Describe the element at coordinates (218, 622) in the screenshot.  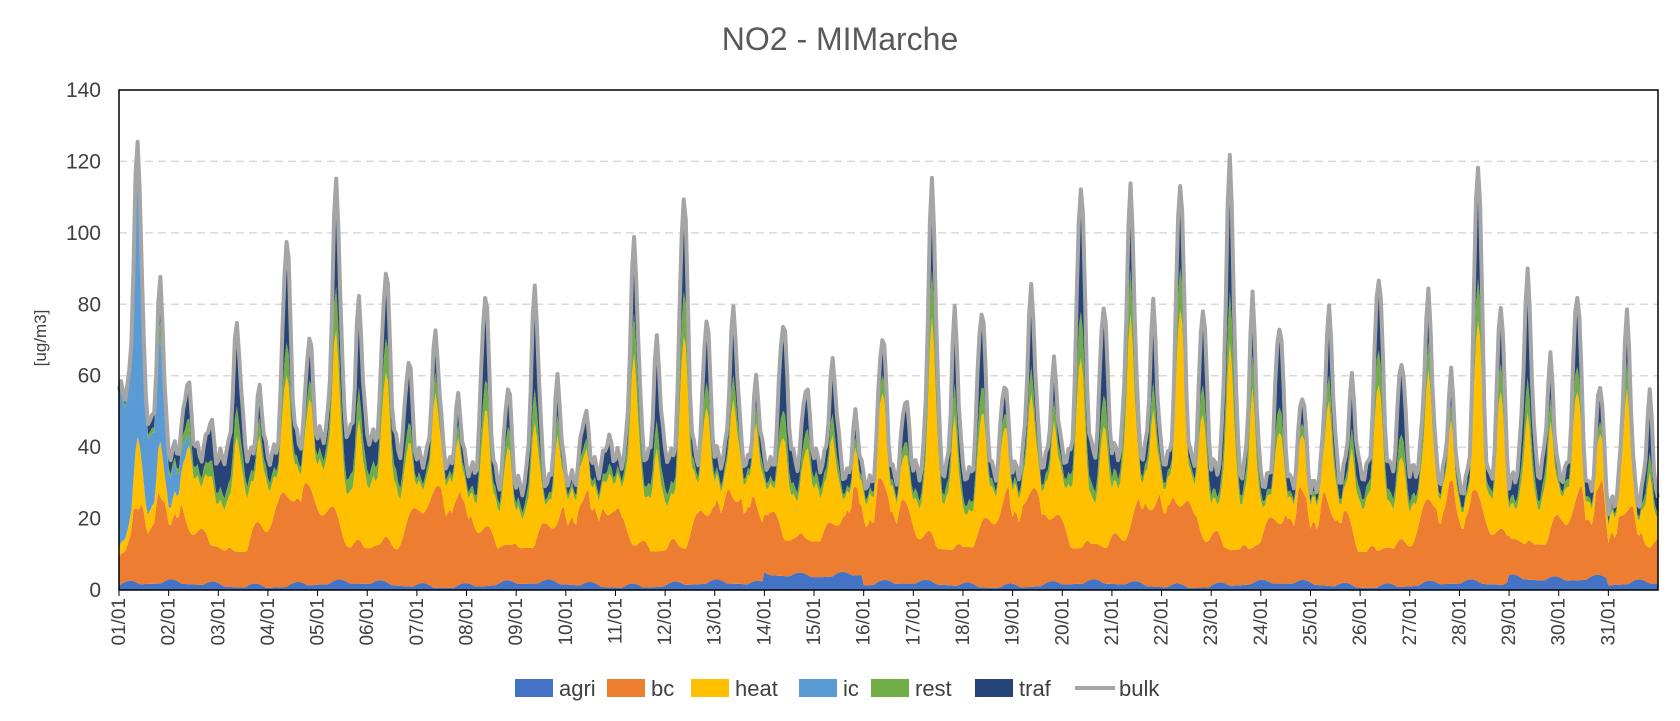
I see `x-tick-label: 03/01` at that location.